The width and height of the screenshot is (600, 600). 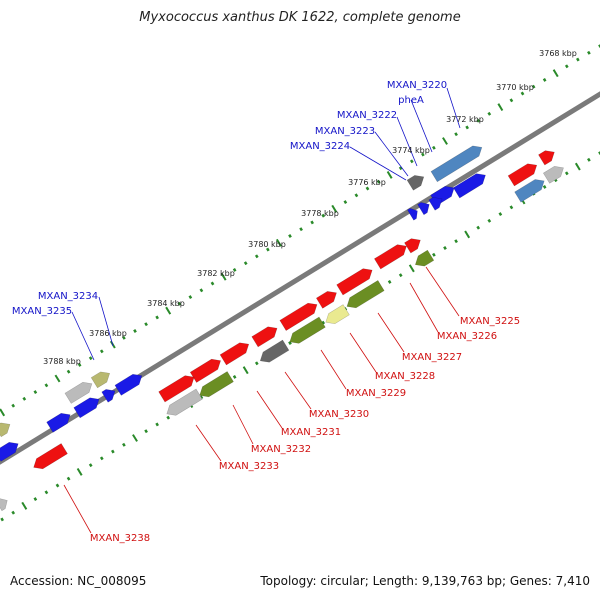 I want to click on gene-label: MXAN_3233, so click(x=249, y=466).